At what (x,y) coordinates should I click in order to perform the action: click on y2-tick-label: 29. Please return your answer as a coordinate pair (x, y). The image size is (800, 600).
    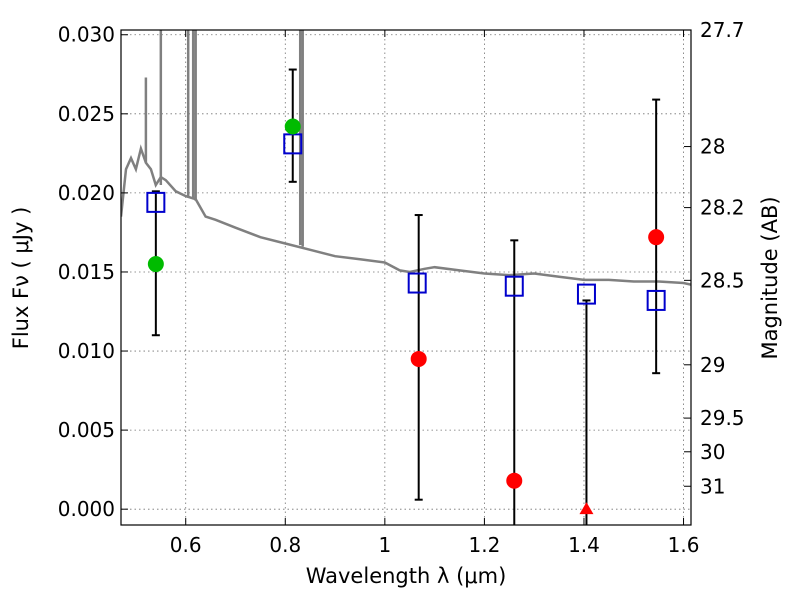
    Looking at the image, I should click on (712, 365).